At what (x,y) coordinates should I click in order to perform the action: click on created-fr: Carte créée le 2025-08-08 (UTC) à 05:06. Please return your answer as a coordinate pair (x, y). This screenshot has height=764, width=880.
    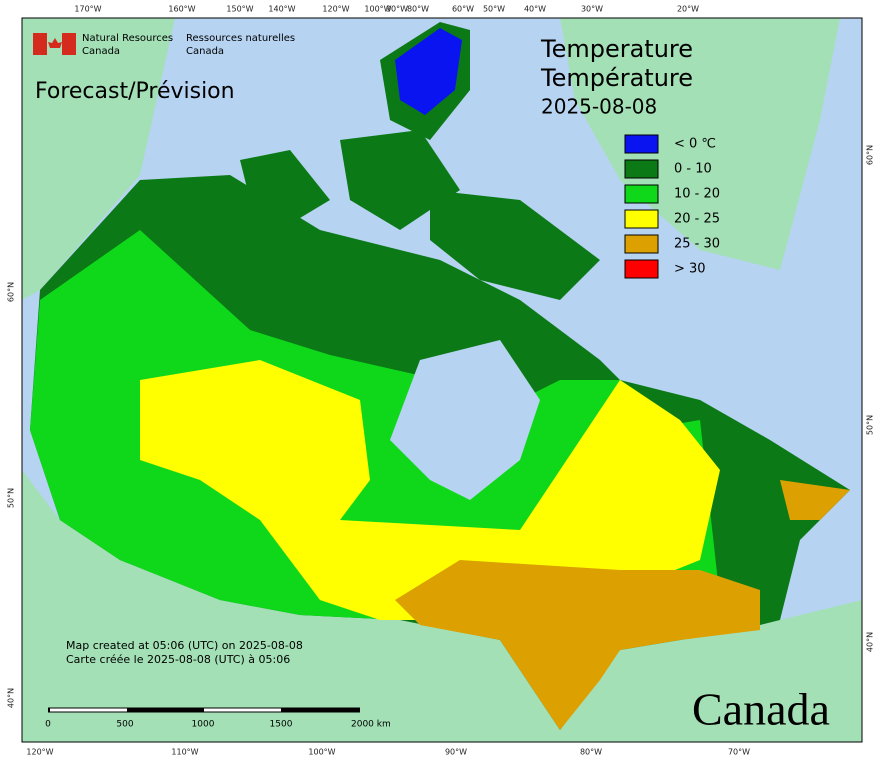
    Looking at the image, I should click on (178, 659).